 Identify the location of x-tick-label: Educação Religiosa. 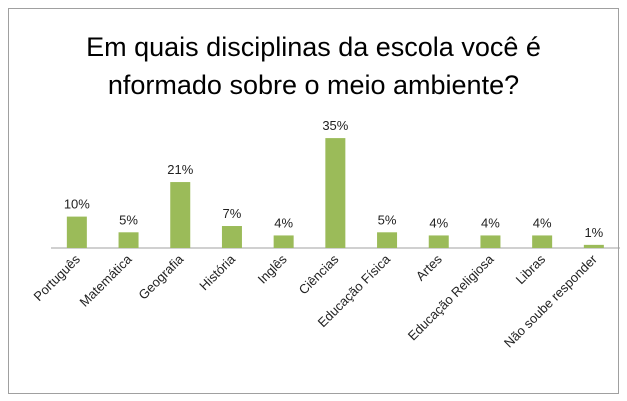
(451, 297).